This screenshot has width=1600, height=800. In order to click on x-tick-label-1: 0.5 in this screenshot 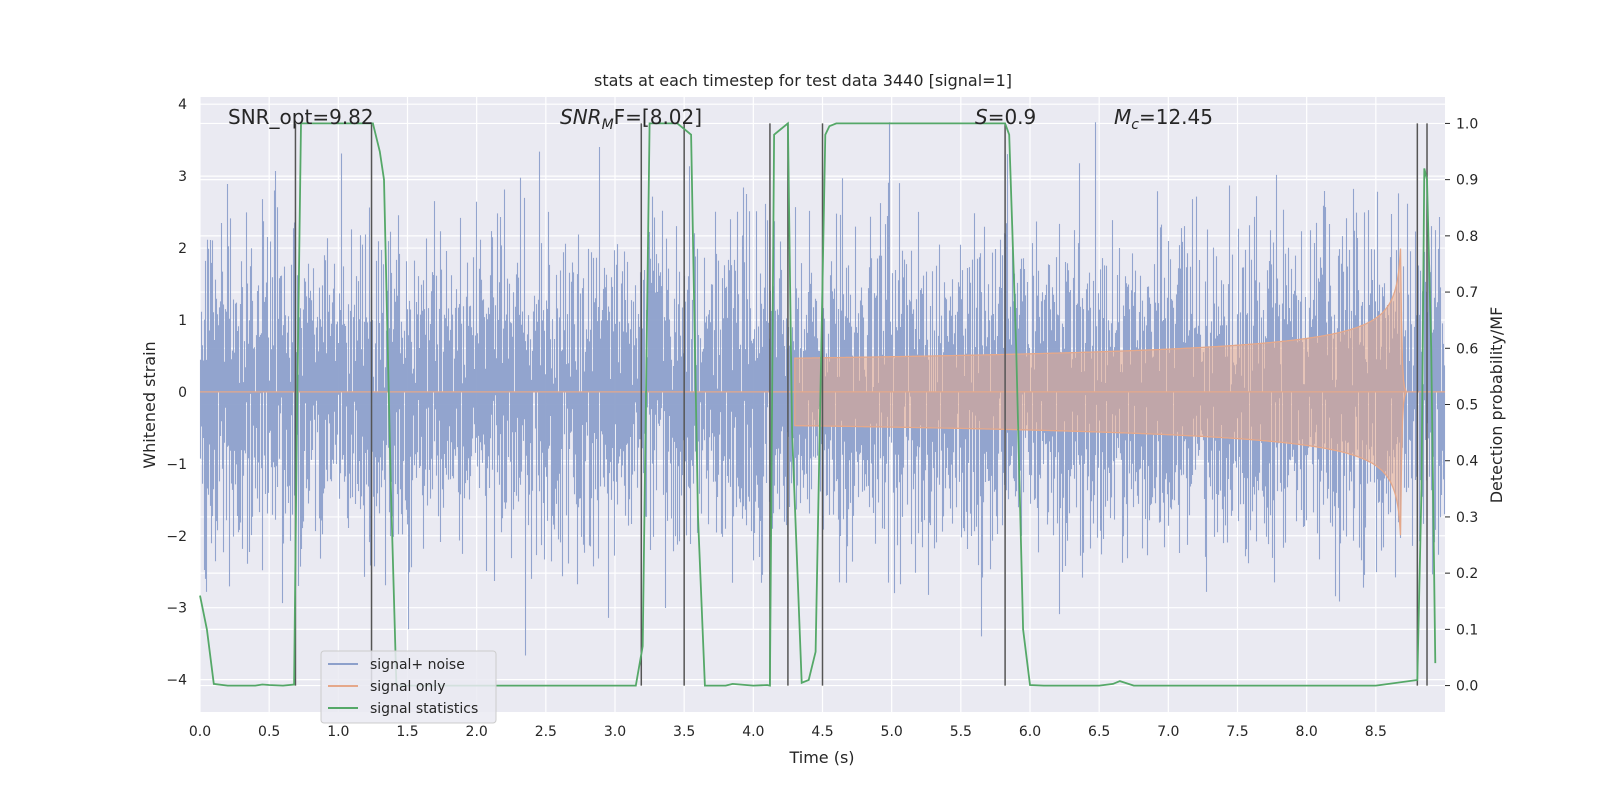, I will do `click(269, 732)`.